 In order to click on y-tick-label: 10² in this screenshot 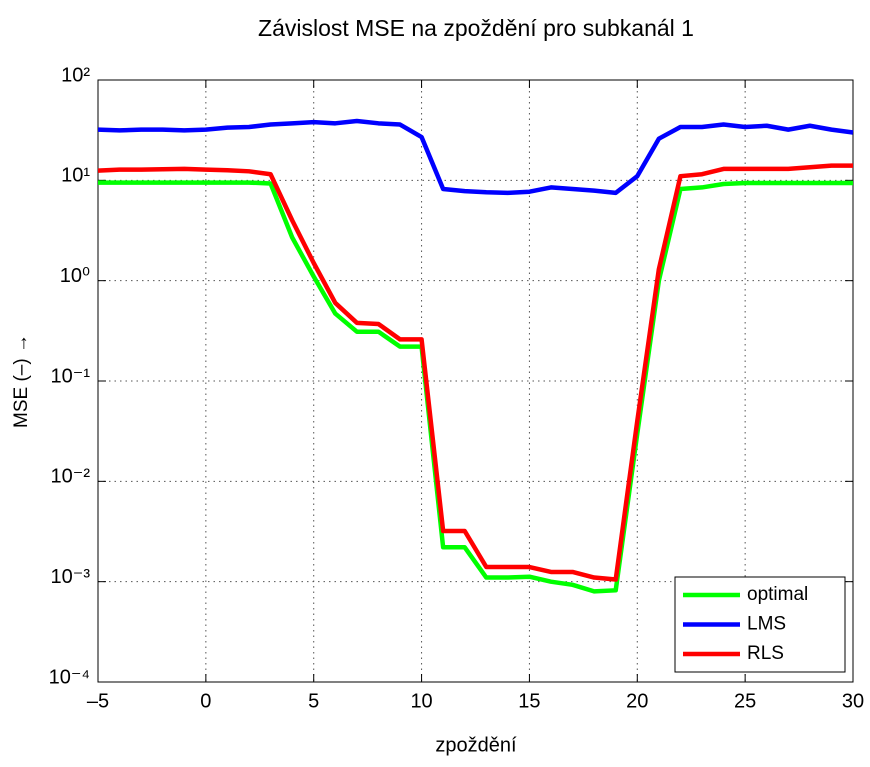, I will do `click(75, 75)`.